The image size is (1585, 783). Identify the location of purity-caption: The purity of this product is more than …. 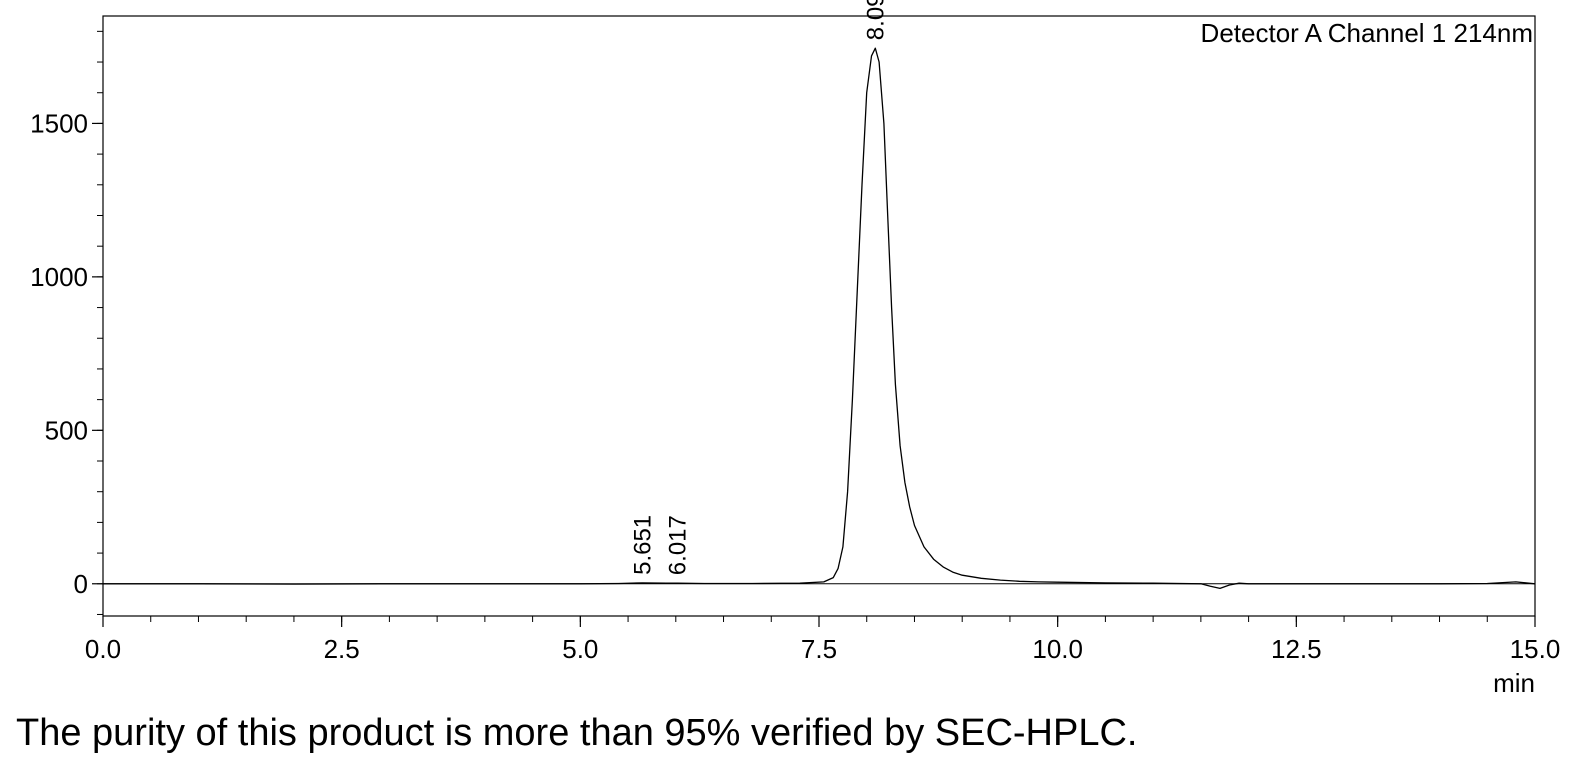
(577, 733).